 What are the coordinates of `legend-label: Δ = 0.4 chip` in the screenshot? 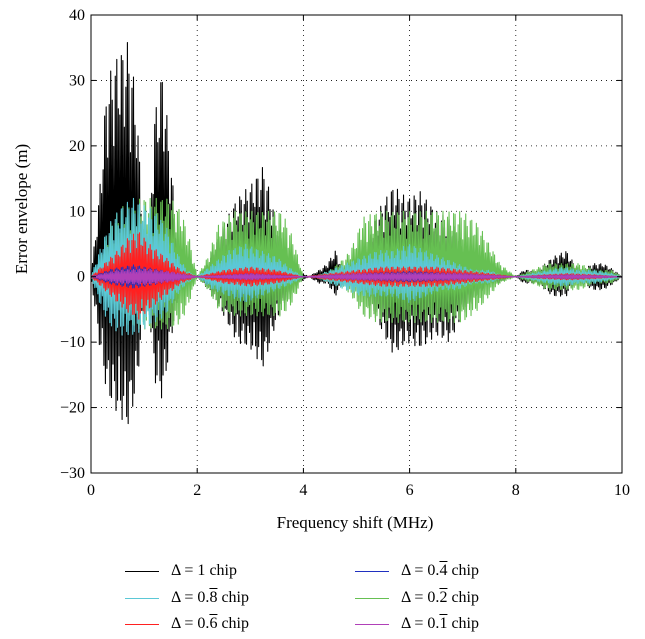 It's located at (440, 571).